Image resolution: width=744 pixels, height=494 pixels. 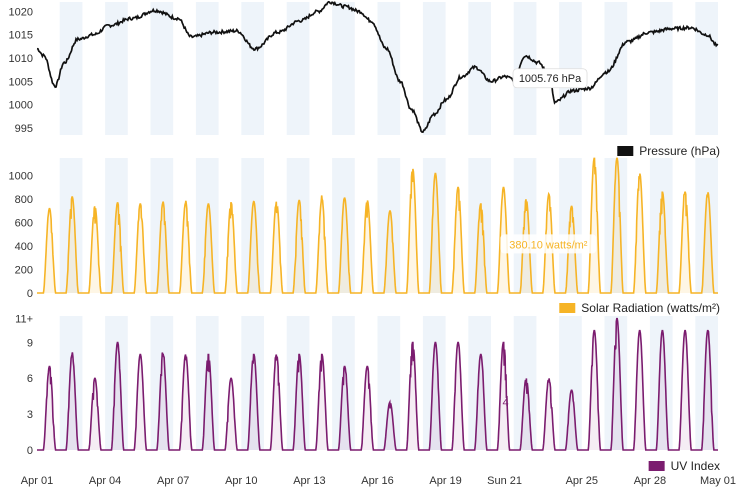 I want to click on tooltip-text: 4, so click(x=505, y=403).